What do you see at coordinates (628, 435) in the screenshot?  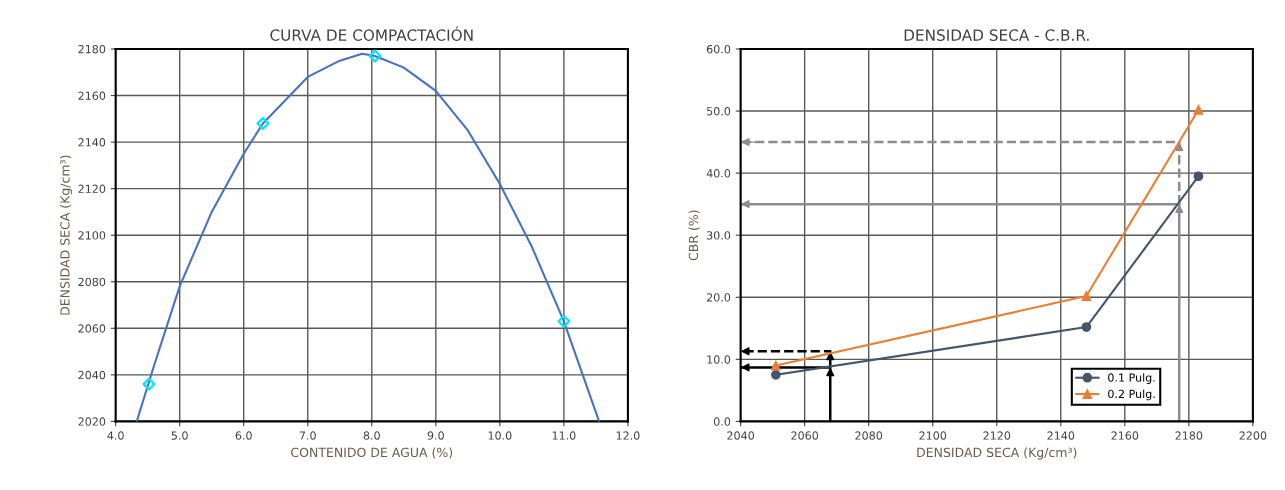 I see `x-tick-label: 12.0` at bounding box center [628, 435].